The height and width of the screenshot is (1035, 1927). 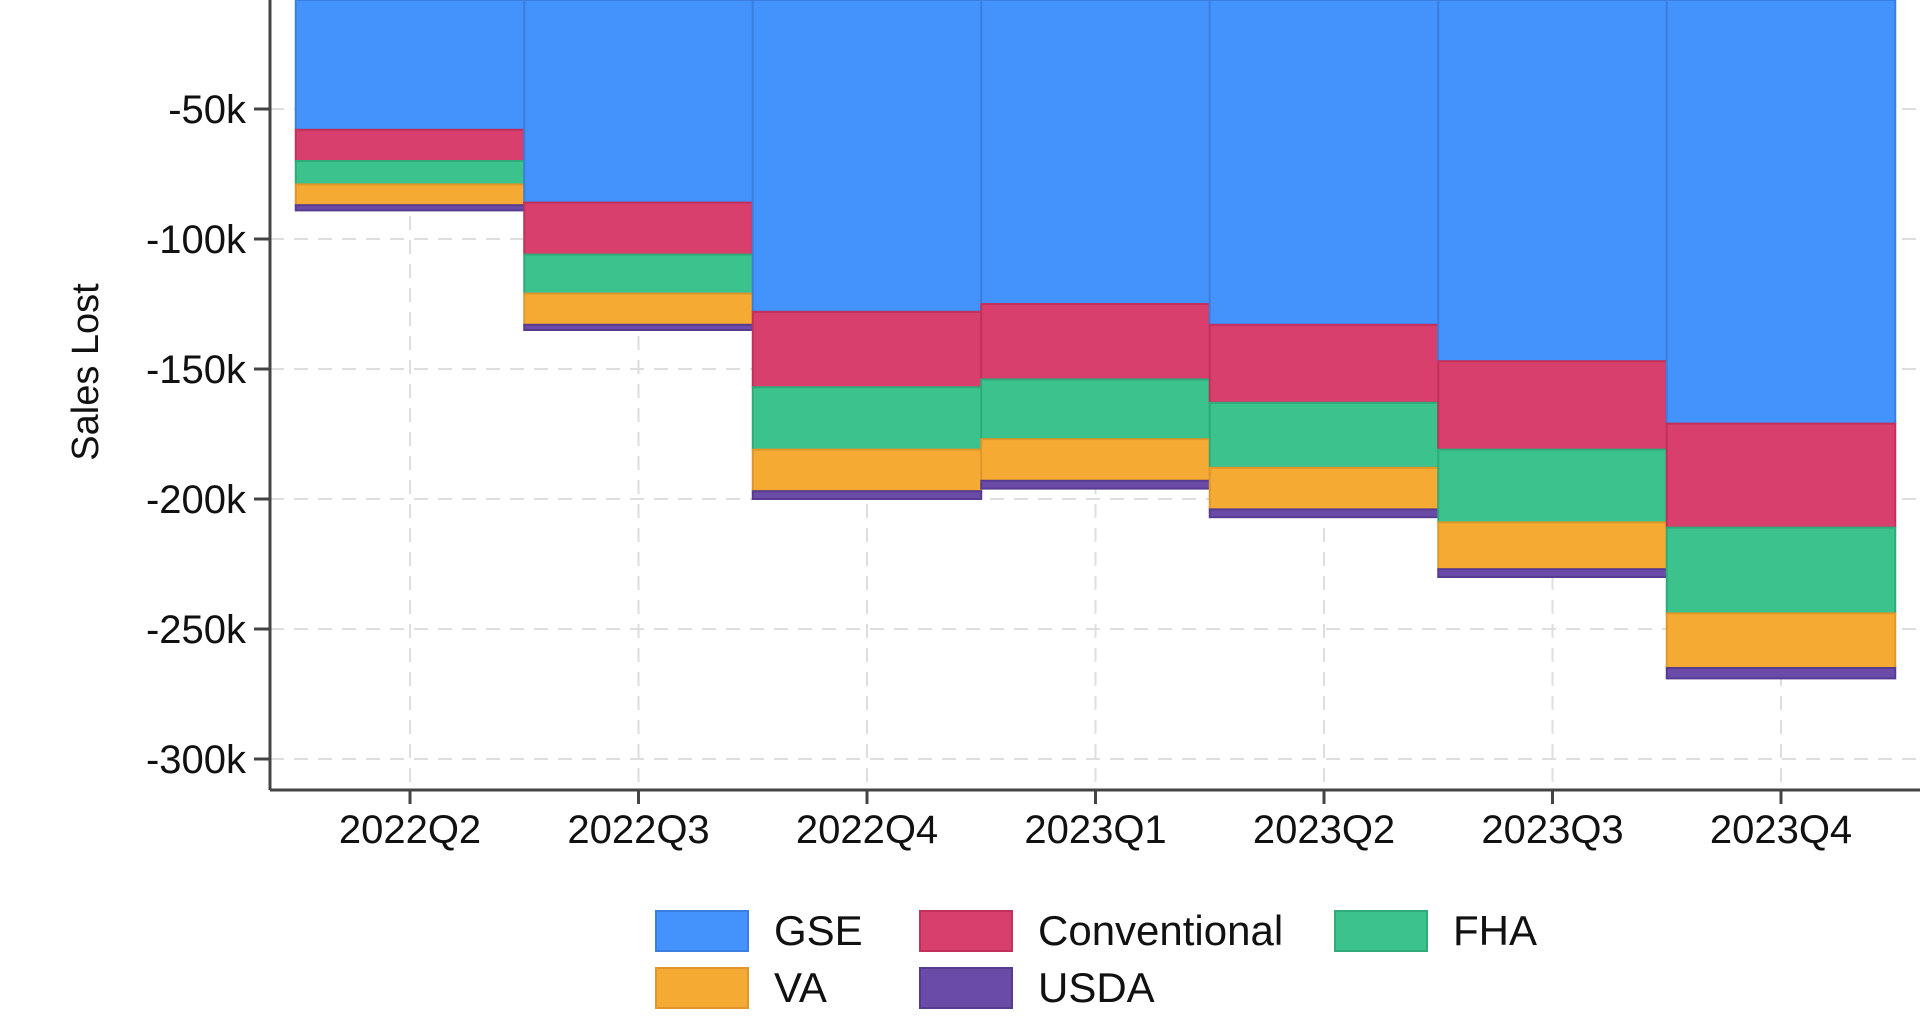 What do you see at coordinates (702, 988) in the screenshot?
I see `legend-swatch-va` at bounding box center [702, 988].